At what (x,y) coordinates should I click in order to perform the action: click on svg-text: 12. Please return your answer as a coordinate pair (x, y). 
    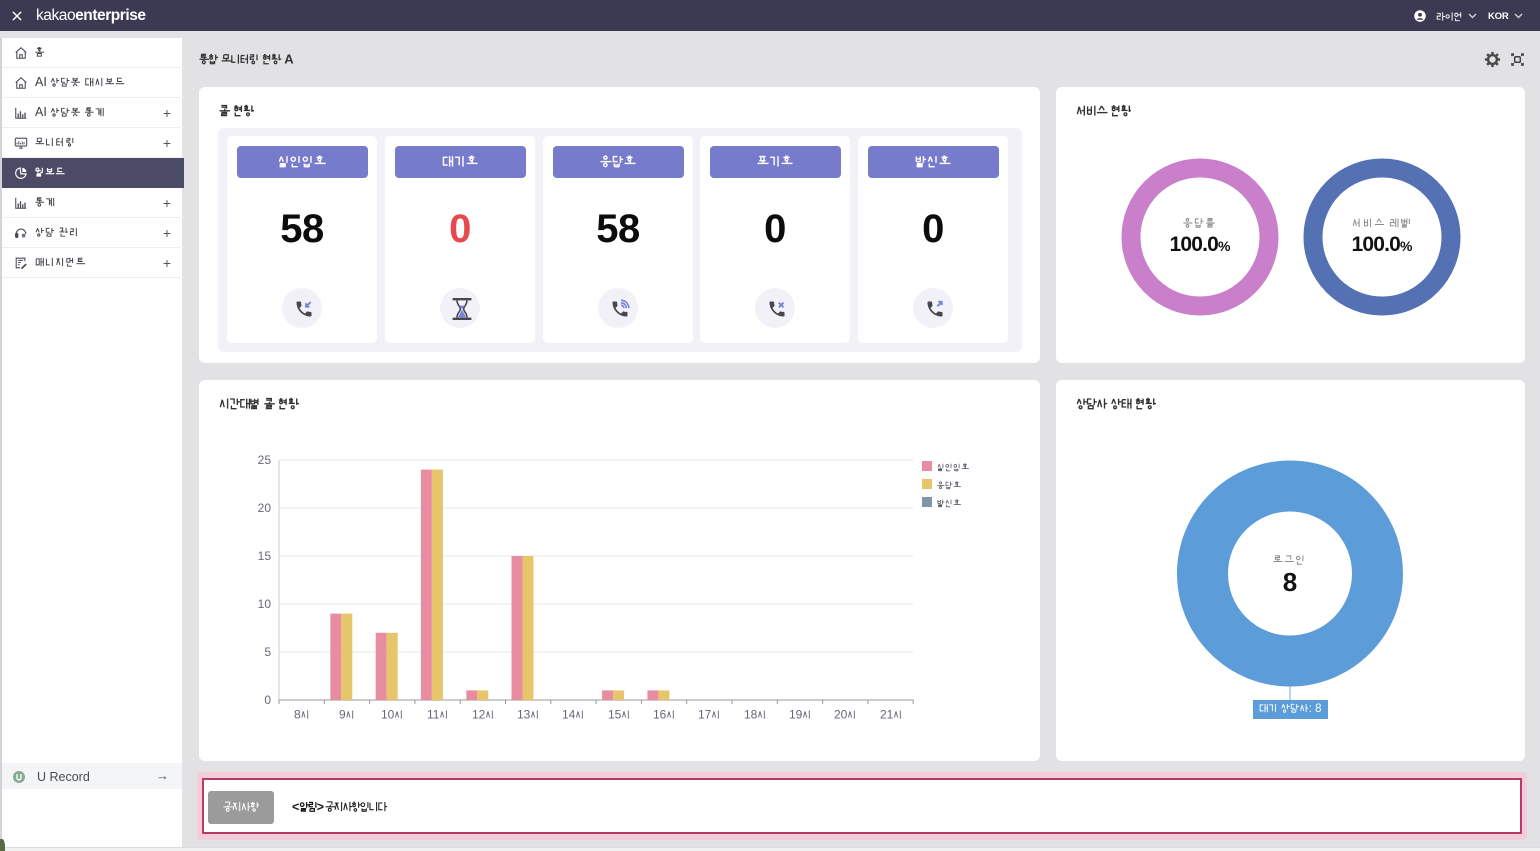
    Looking at the image, I should click on (479, 715).